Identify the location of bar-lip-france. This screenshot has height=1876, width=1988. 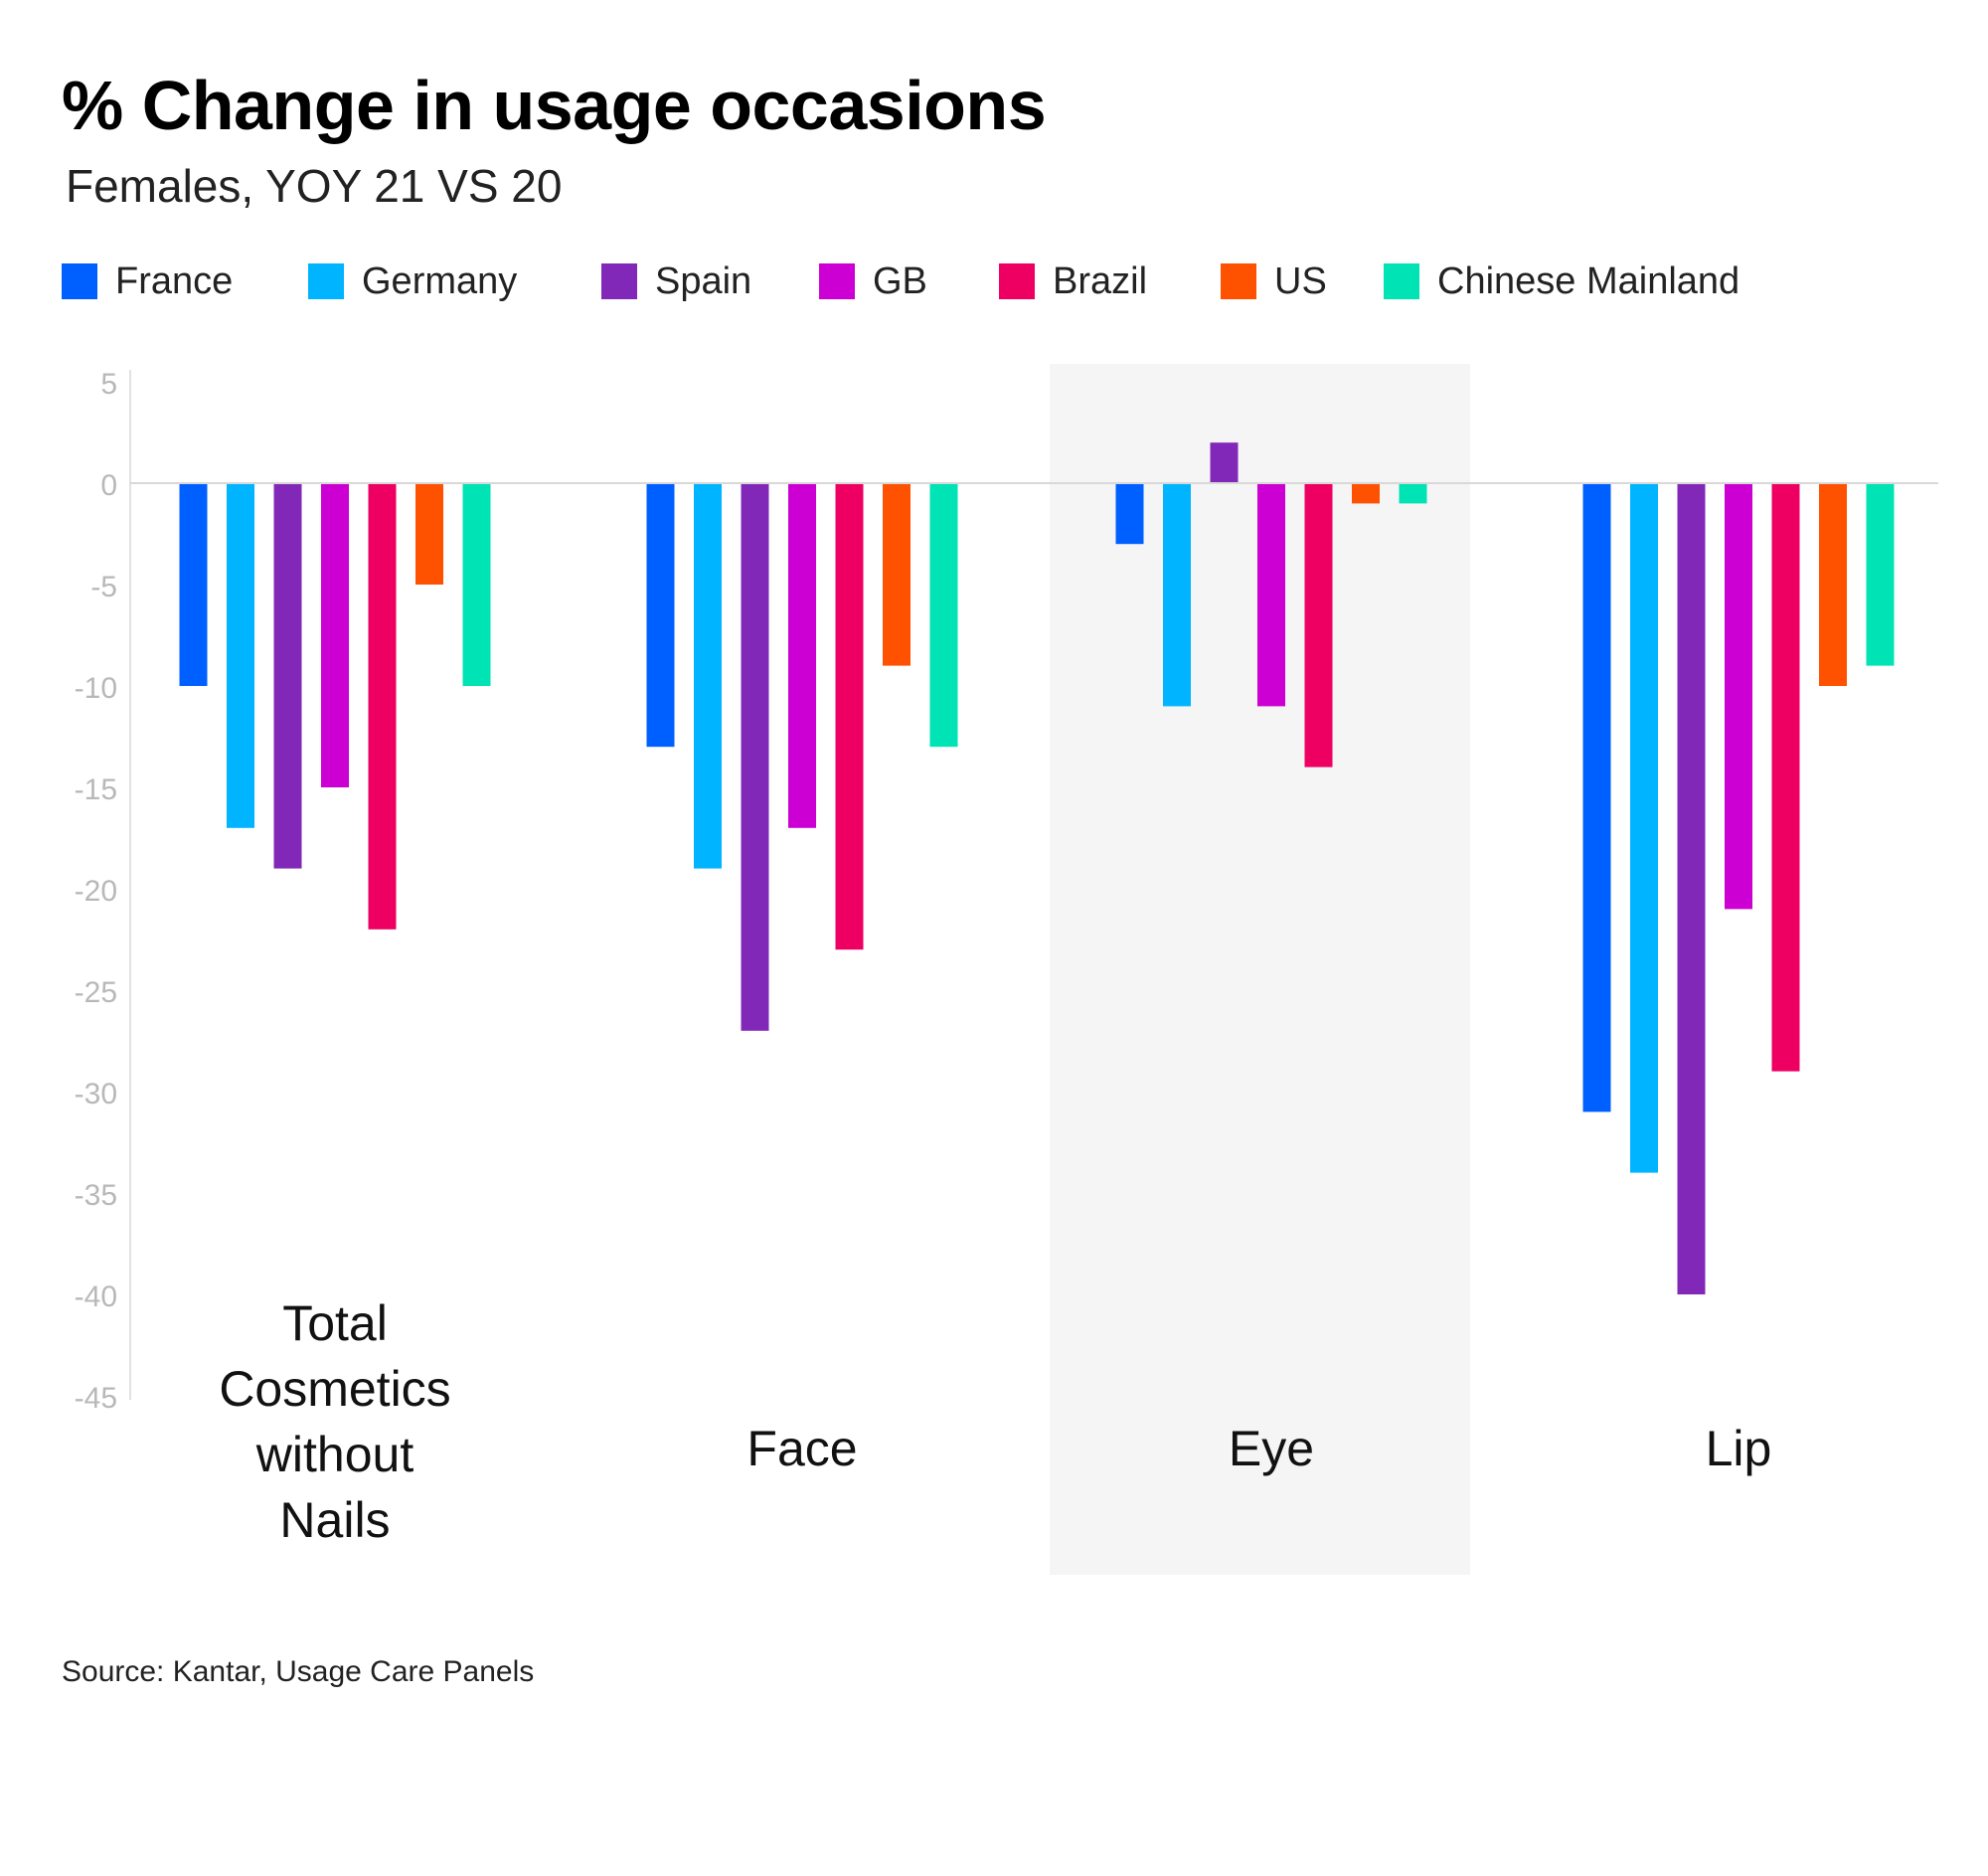
(1596, 797).